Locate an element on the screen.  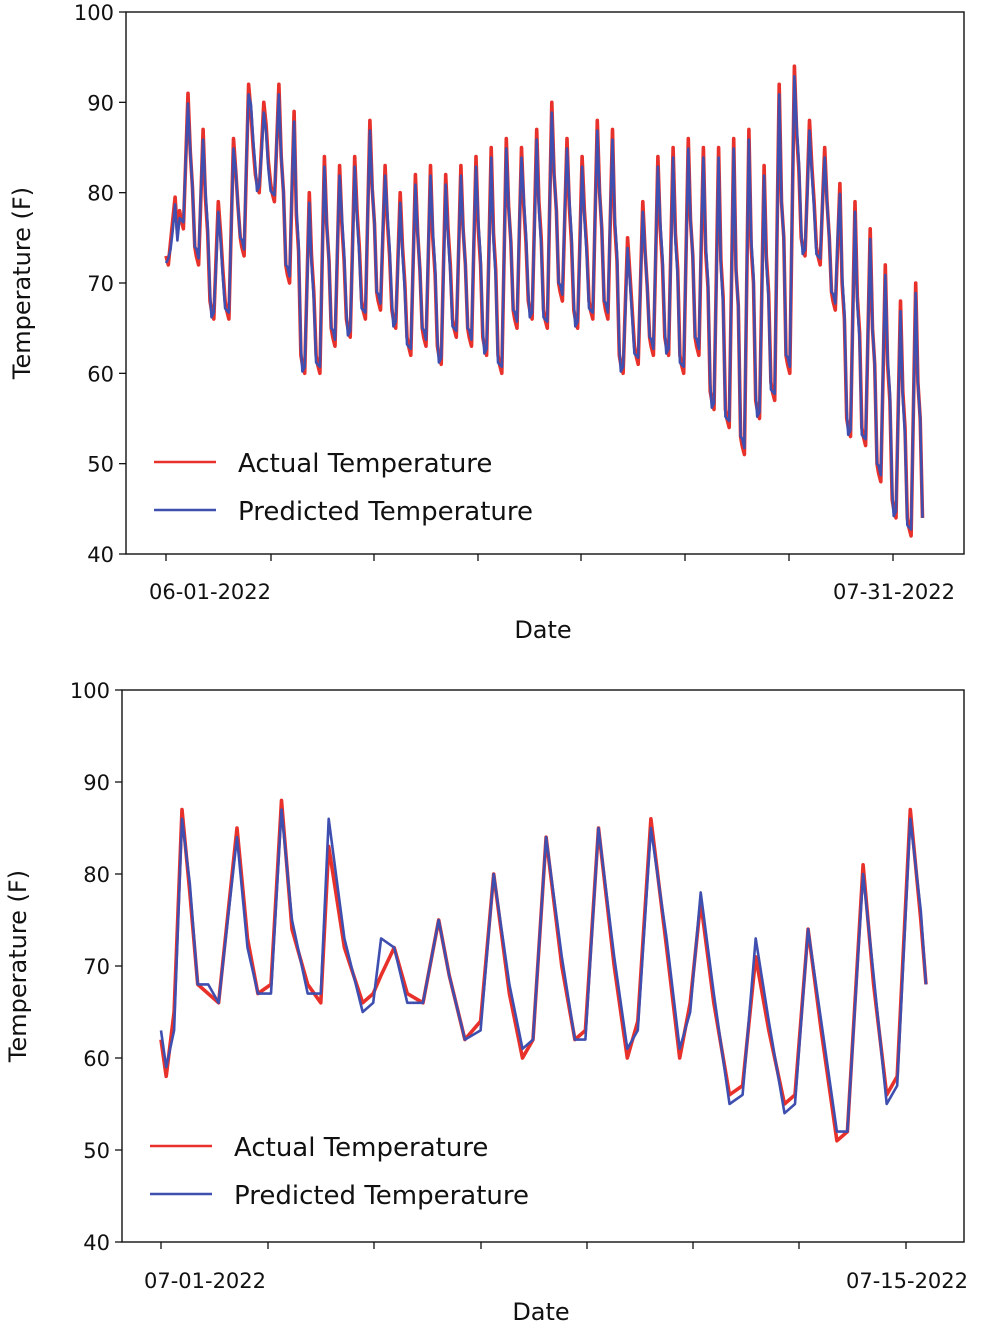
x-tick-label: 07-15-2022 is located at coordinates (907, 1281).